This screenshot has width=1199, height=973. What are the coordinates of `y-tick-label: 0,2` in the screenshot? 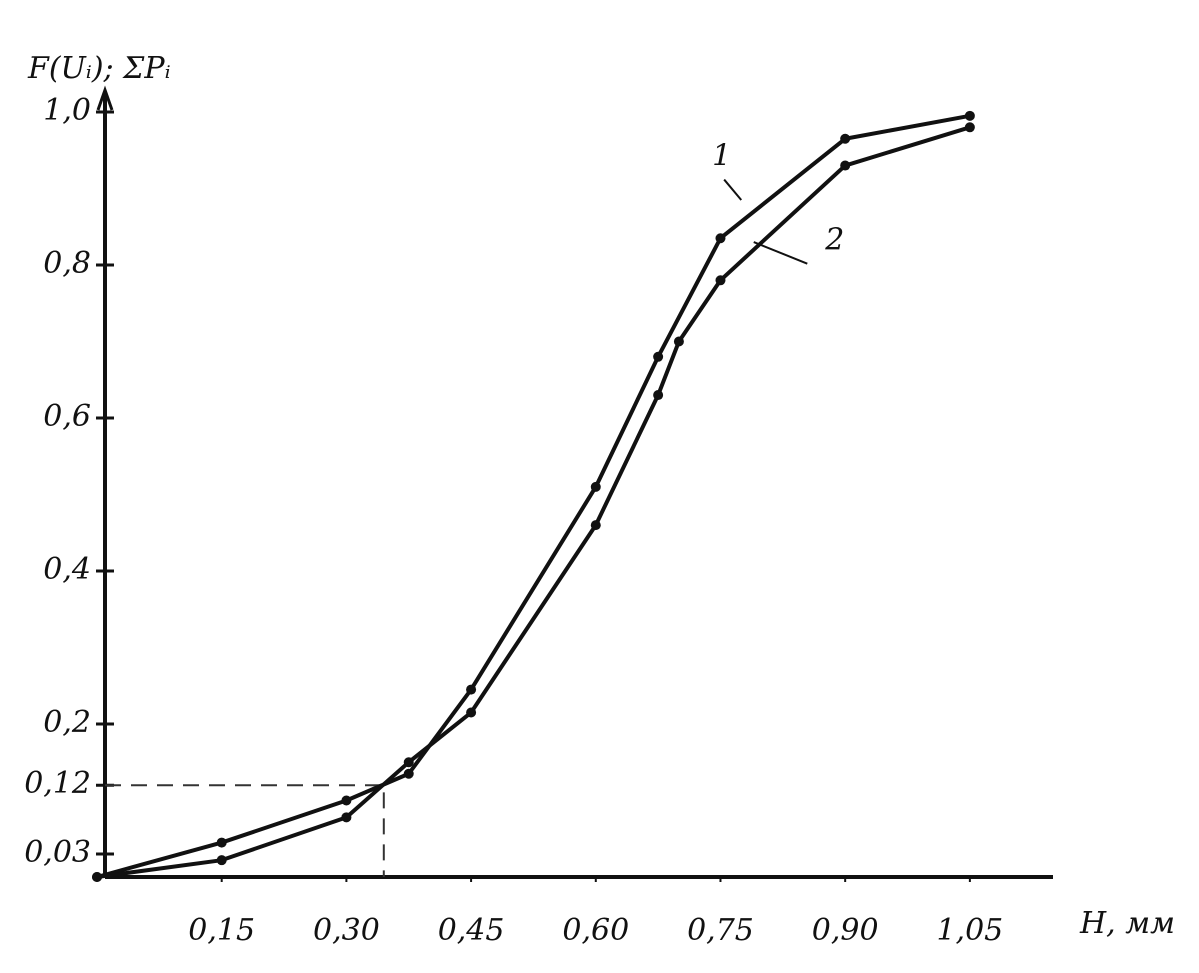 It's located at (67, 722).